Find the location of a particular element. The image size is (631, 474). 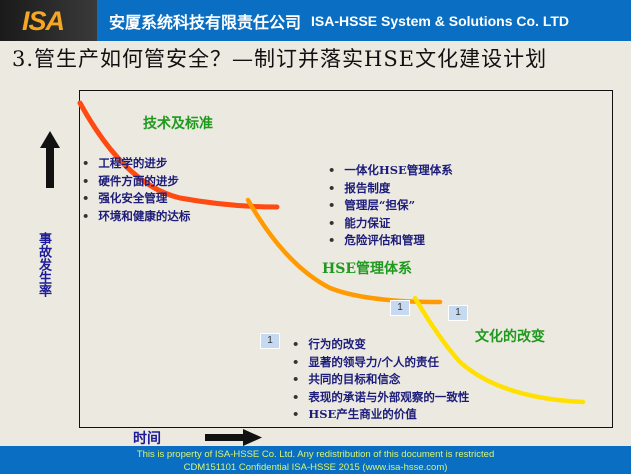

isa-logo: ISA is located at coordinates (43, 21).